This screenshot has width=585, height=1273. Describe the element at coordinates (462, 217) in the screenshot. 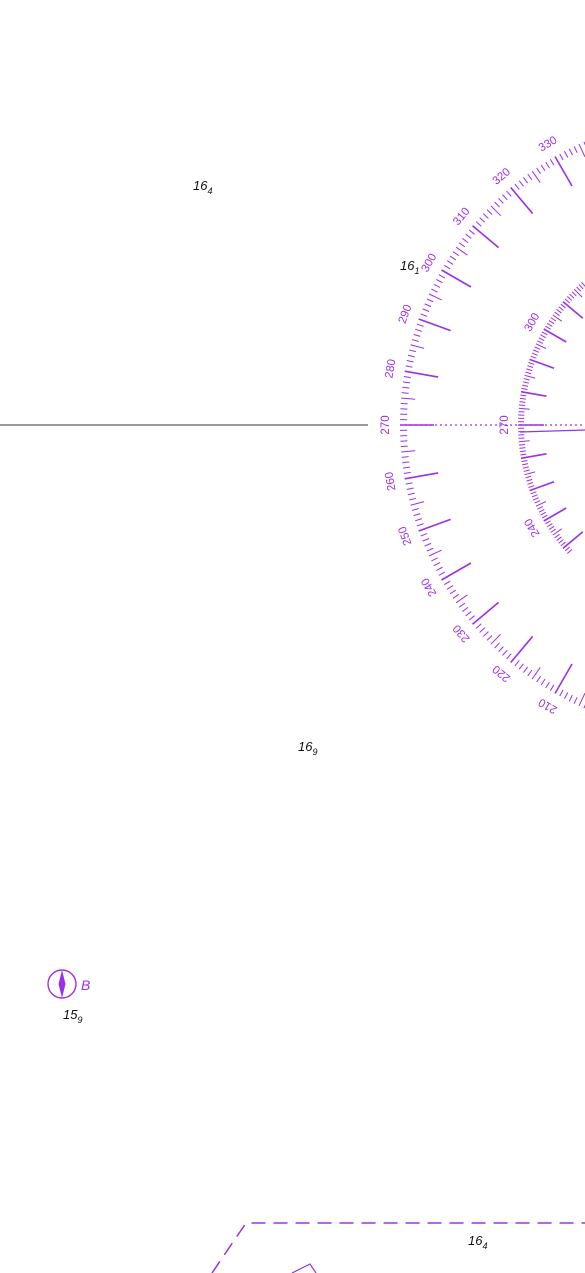

I see `outer-ring-label: 310` at that location.